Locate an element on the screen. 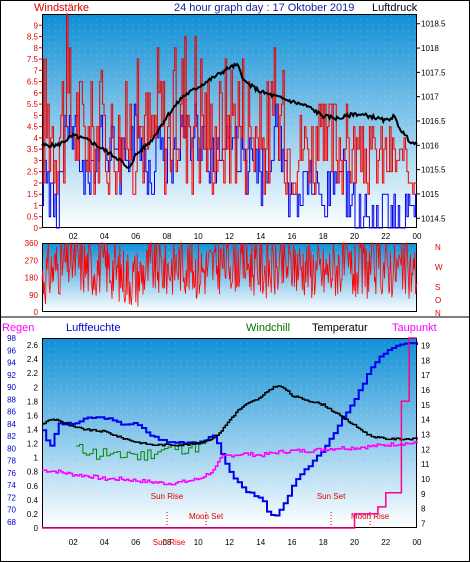 The width and height of the screenshot is (470, 562). humidity-y-tick-9: 86 is located at coordinates (11, 412).